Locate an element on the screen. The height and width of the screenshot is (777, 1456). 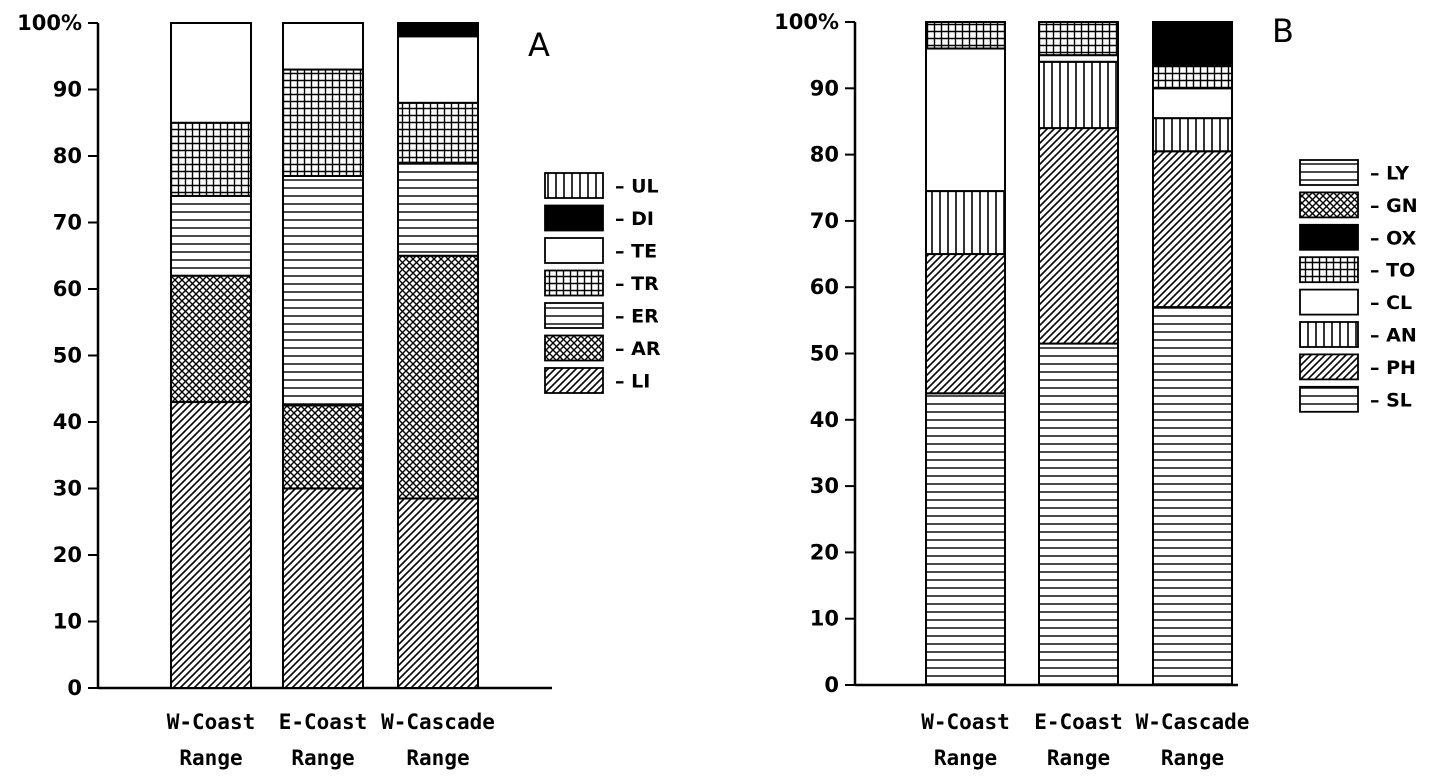
legend-a: – UL – DI – TE – TR – ER – AR – LI is located at coordinates (602, 283).